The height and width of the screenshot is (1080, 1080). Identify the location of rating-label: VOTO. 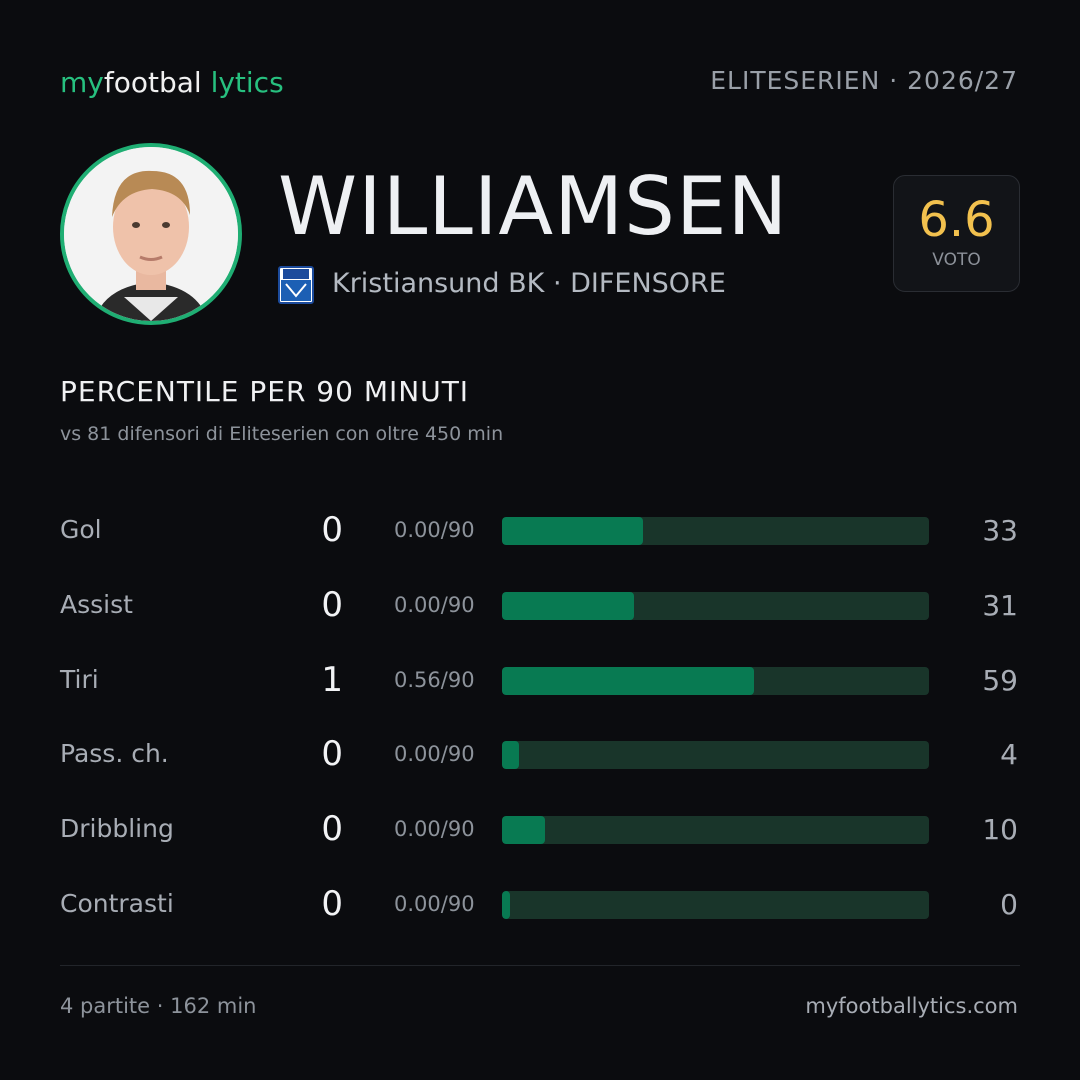
(956, 260).